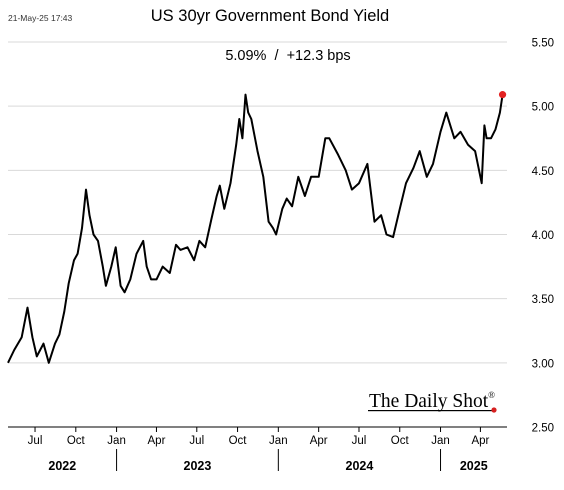 The image size is (564, 490). Describe the element at coordinates (494, 410) in the screenshot. I see `watermark-dot-icon` at that location.